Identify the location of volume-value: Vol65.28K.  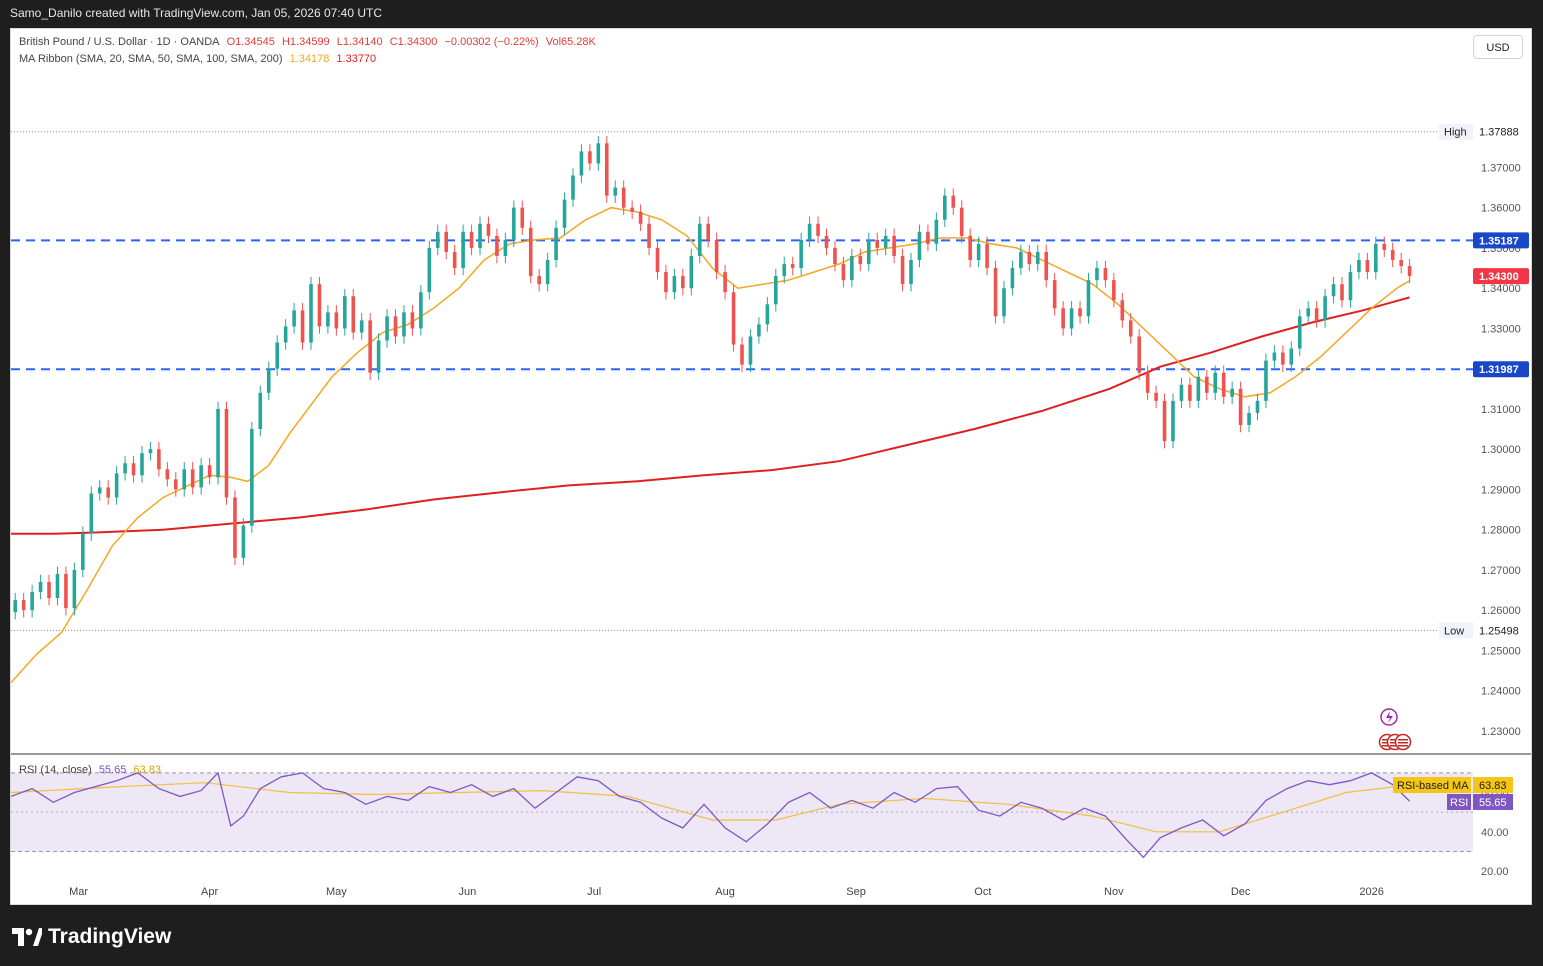
(570, 42).